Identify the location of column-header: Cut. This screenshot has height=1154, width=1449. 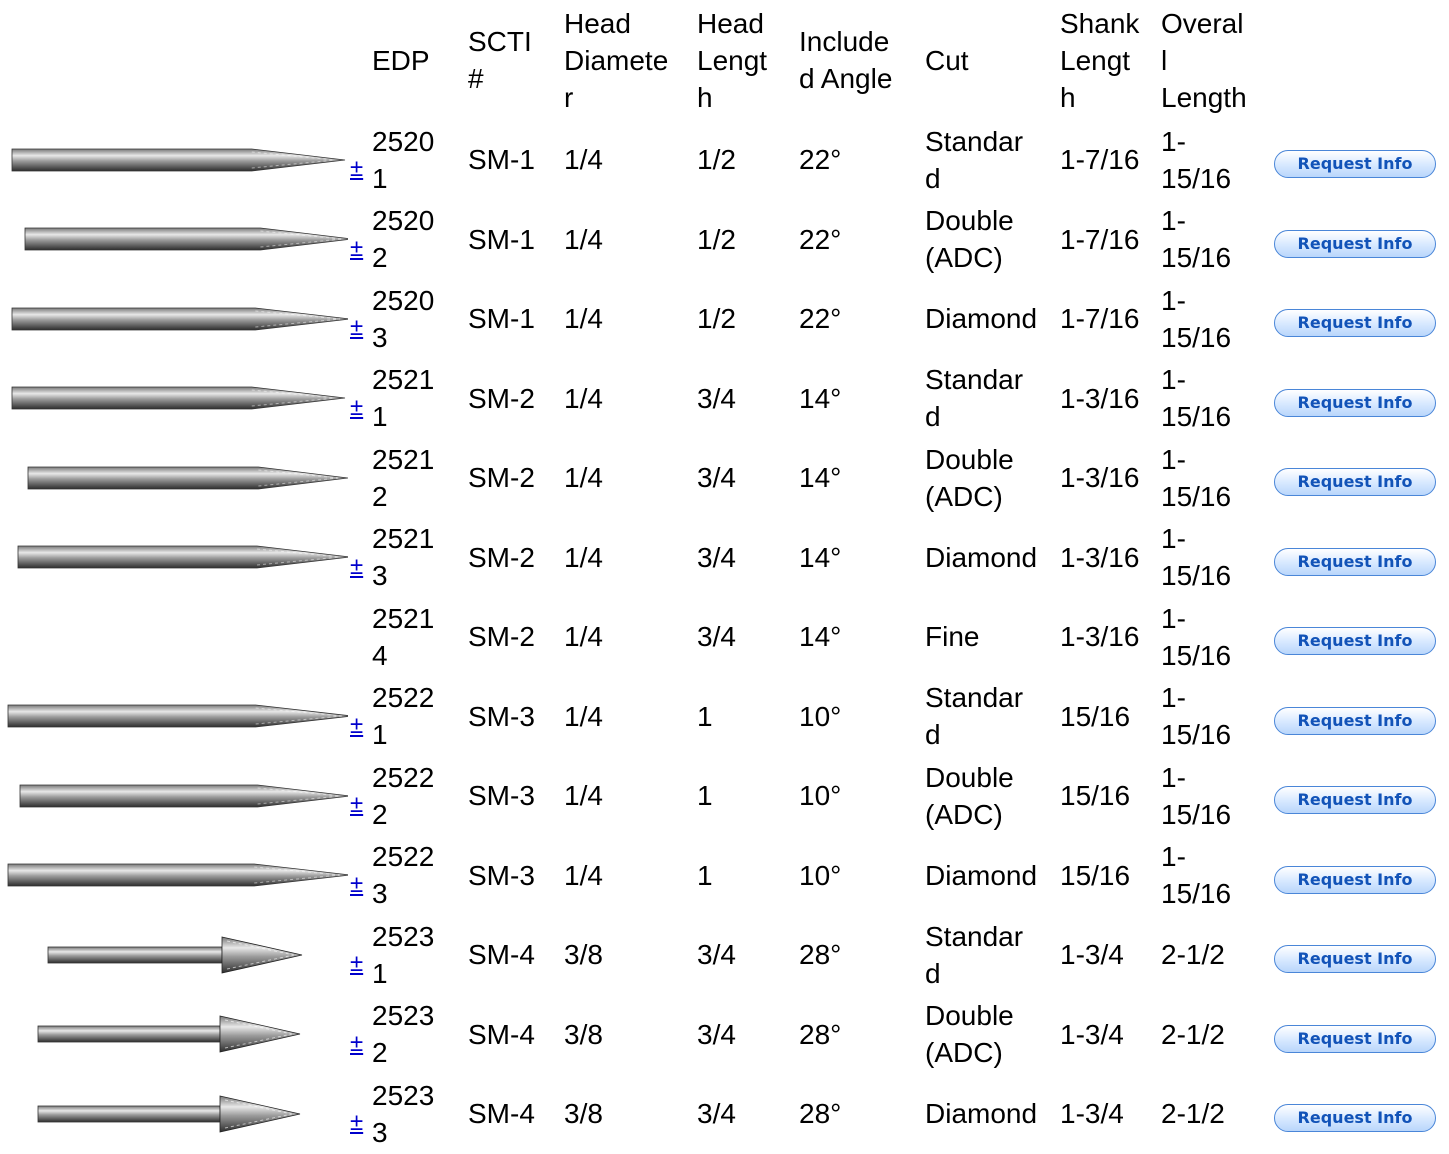
(947, 60).